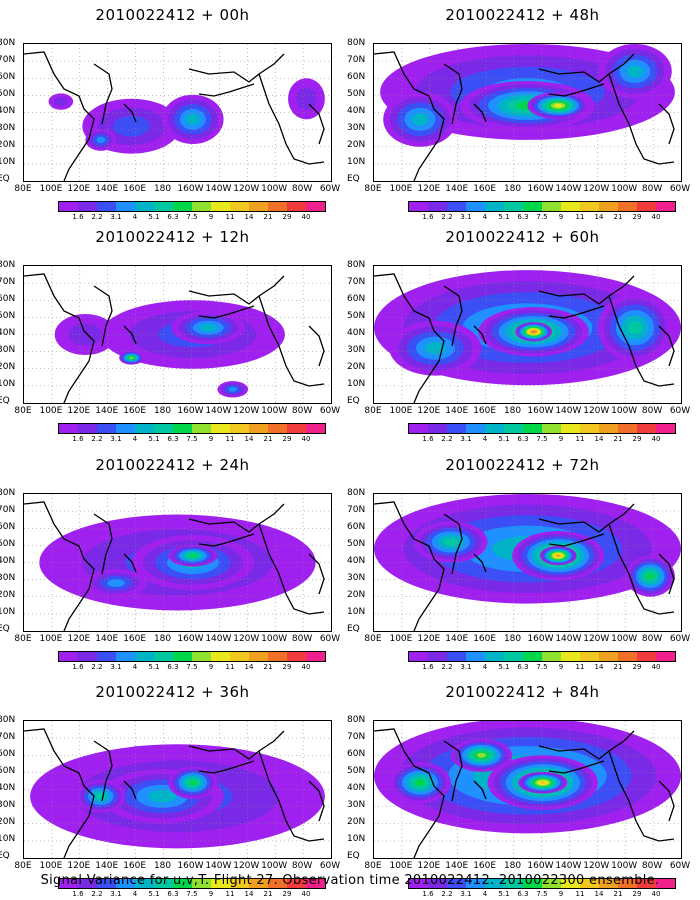  What do you see at coordinates (246, 639) in the screenshot?
I see `longitude-label: 120W` at bounding box center [246, 639].